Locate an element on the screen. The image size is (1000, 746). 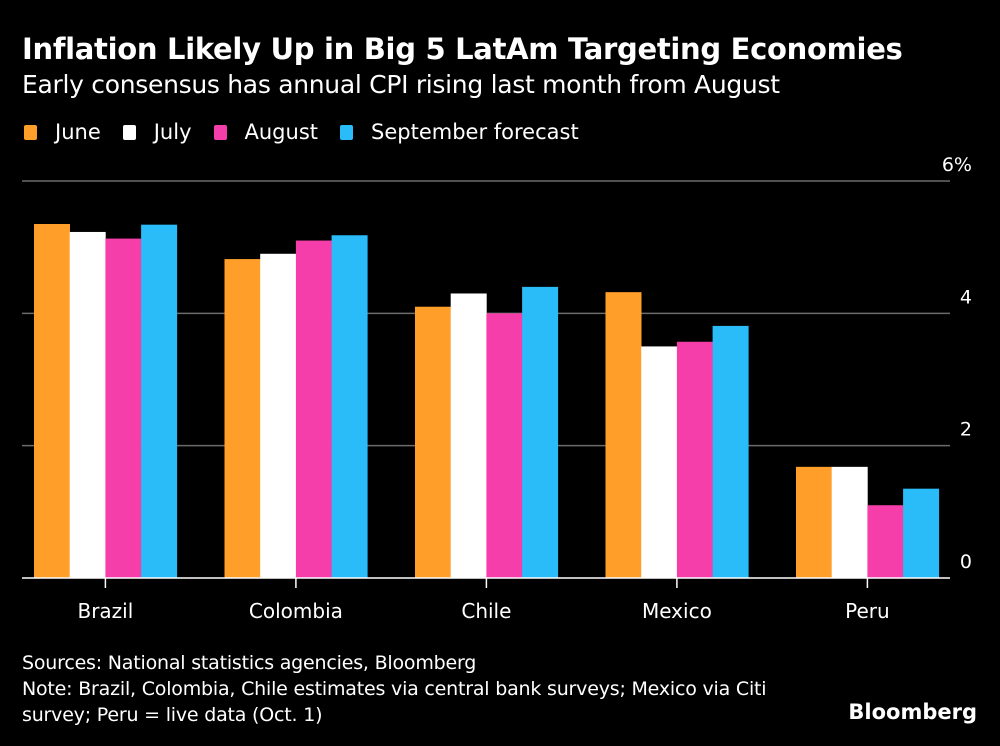
x-tick-label: Mexico is located at coordinates (677, 611).